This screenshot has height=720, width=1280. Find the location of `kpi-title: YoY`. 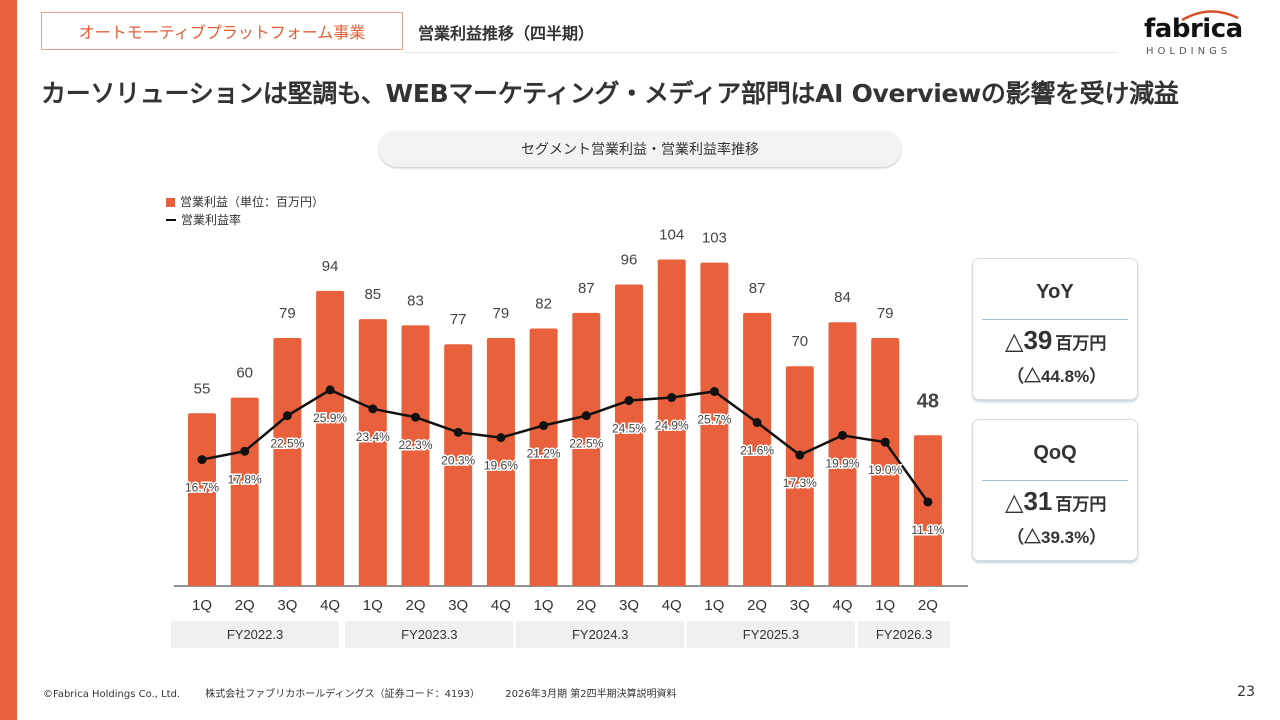

kpi-title: YoY is located at coordinates (1055, 292).